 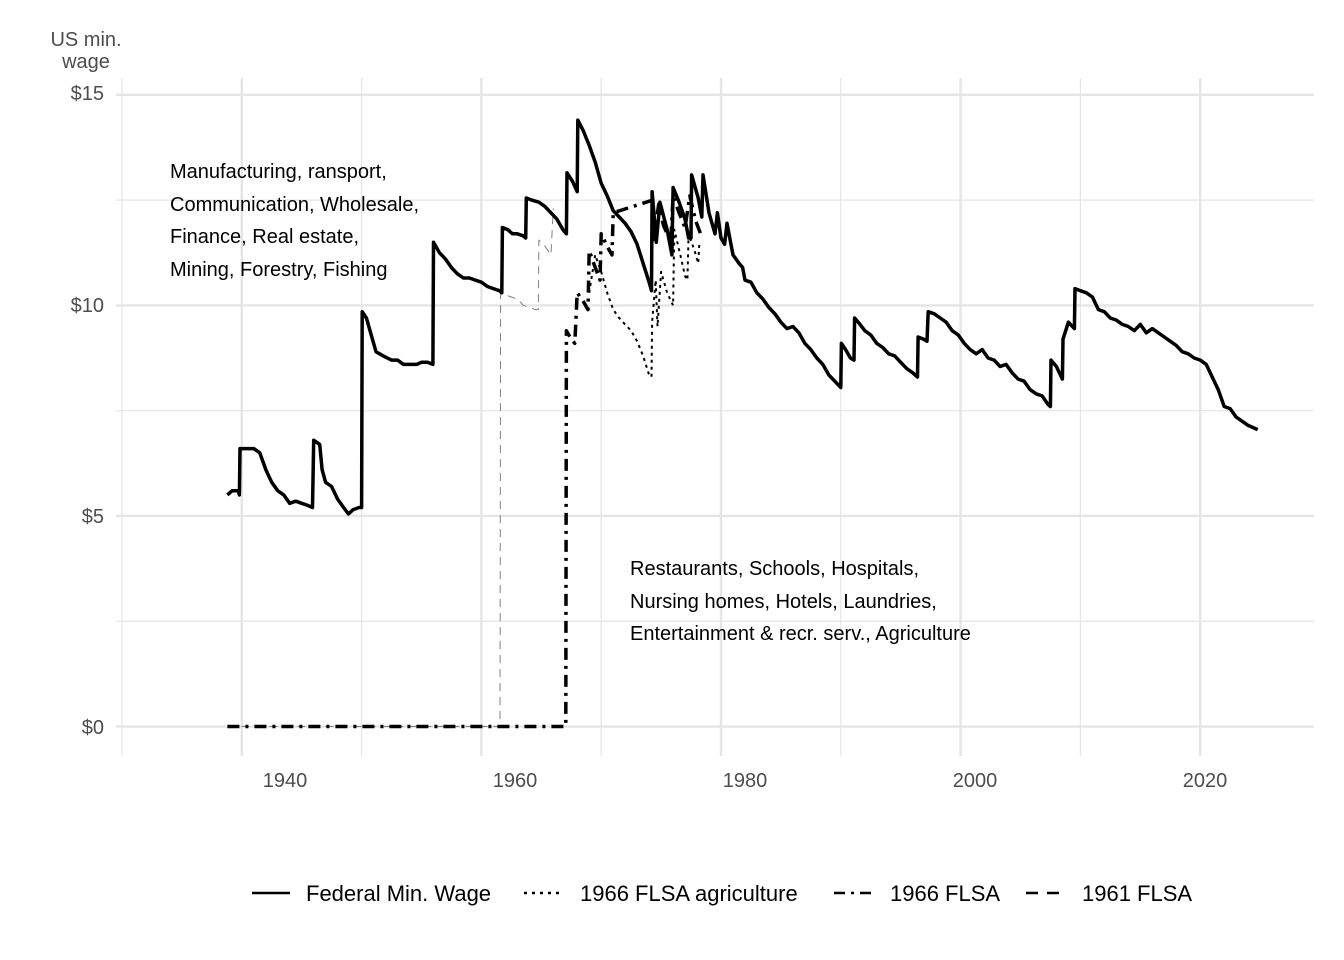 I want to click on y-axis-tick-labels: $0 $5 $10 $15, so click(x=87, y=411).